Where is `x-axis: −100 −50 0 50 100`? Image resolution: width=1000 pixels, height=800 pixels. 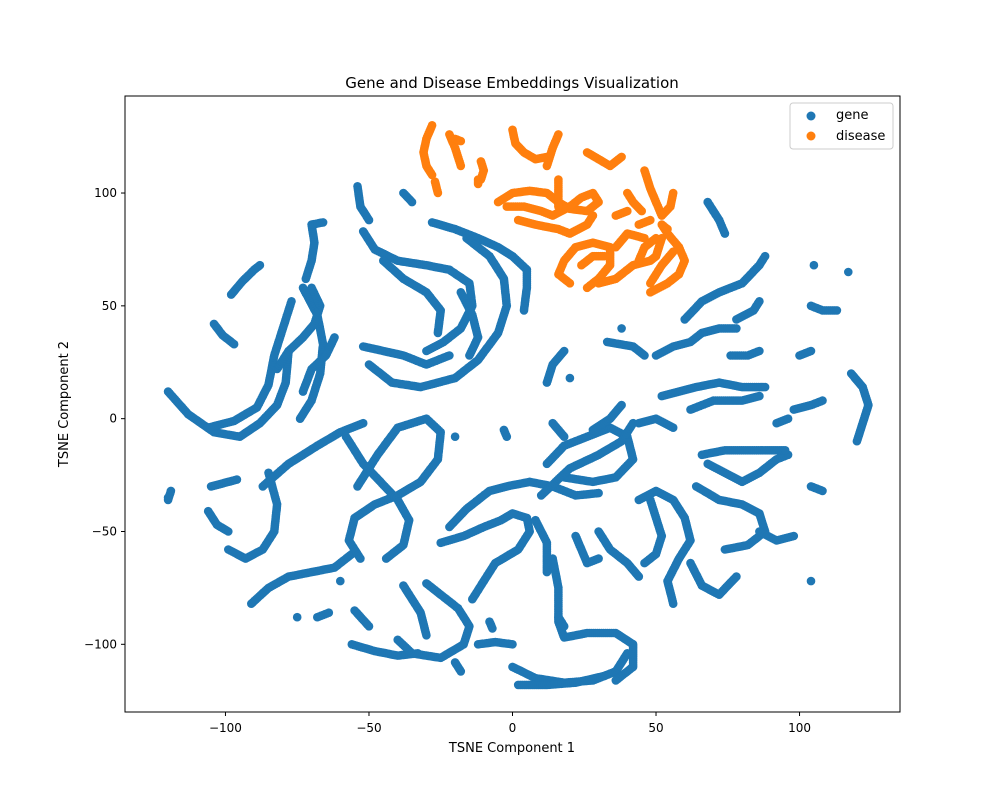
x-axis: −100 −50 0 50 100 is located at coordinates (510, 723).